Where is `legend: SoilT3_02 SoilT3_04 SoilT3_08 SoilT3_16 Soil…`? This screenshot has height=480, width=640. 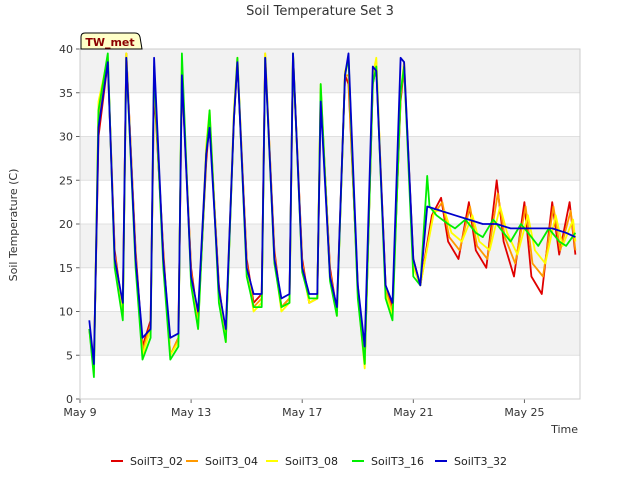 legend: SoilT3_02 SoilT3_04 SoilT3_08 SoilT3_16 Soil… is located at coordinates (309, 461).